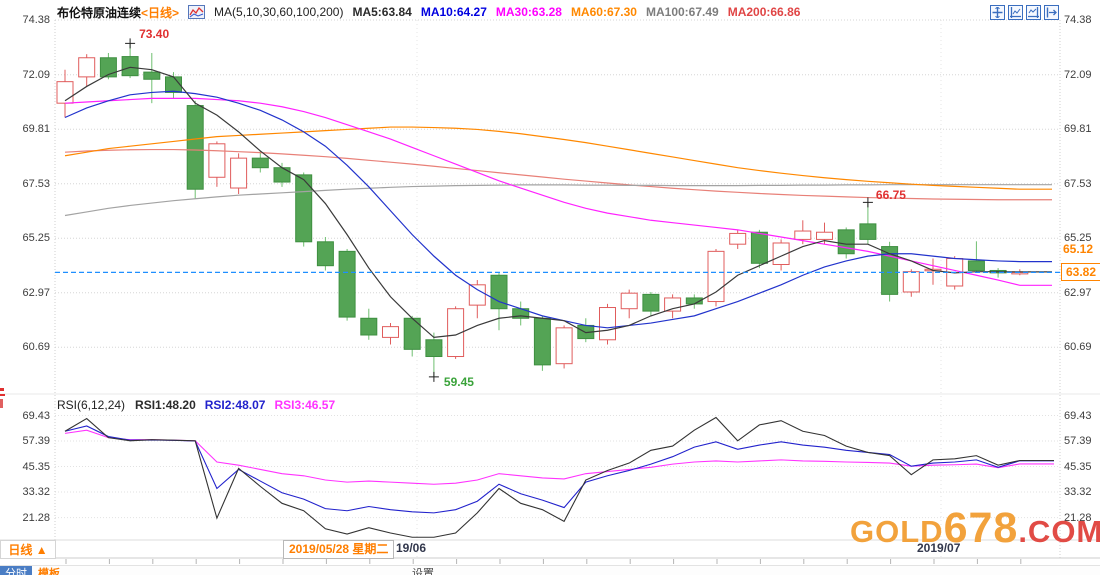 The image size is (1100, 575). I want to click on price-axis-label-right: 69.81, so click(1078, 129).